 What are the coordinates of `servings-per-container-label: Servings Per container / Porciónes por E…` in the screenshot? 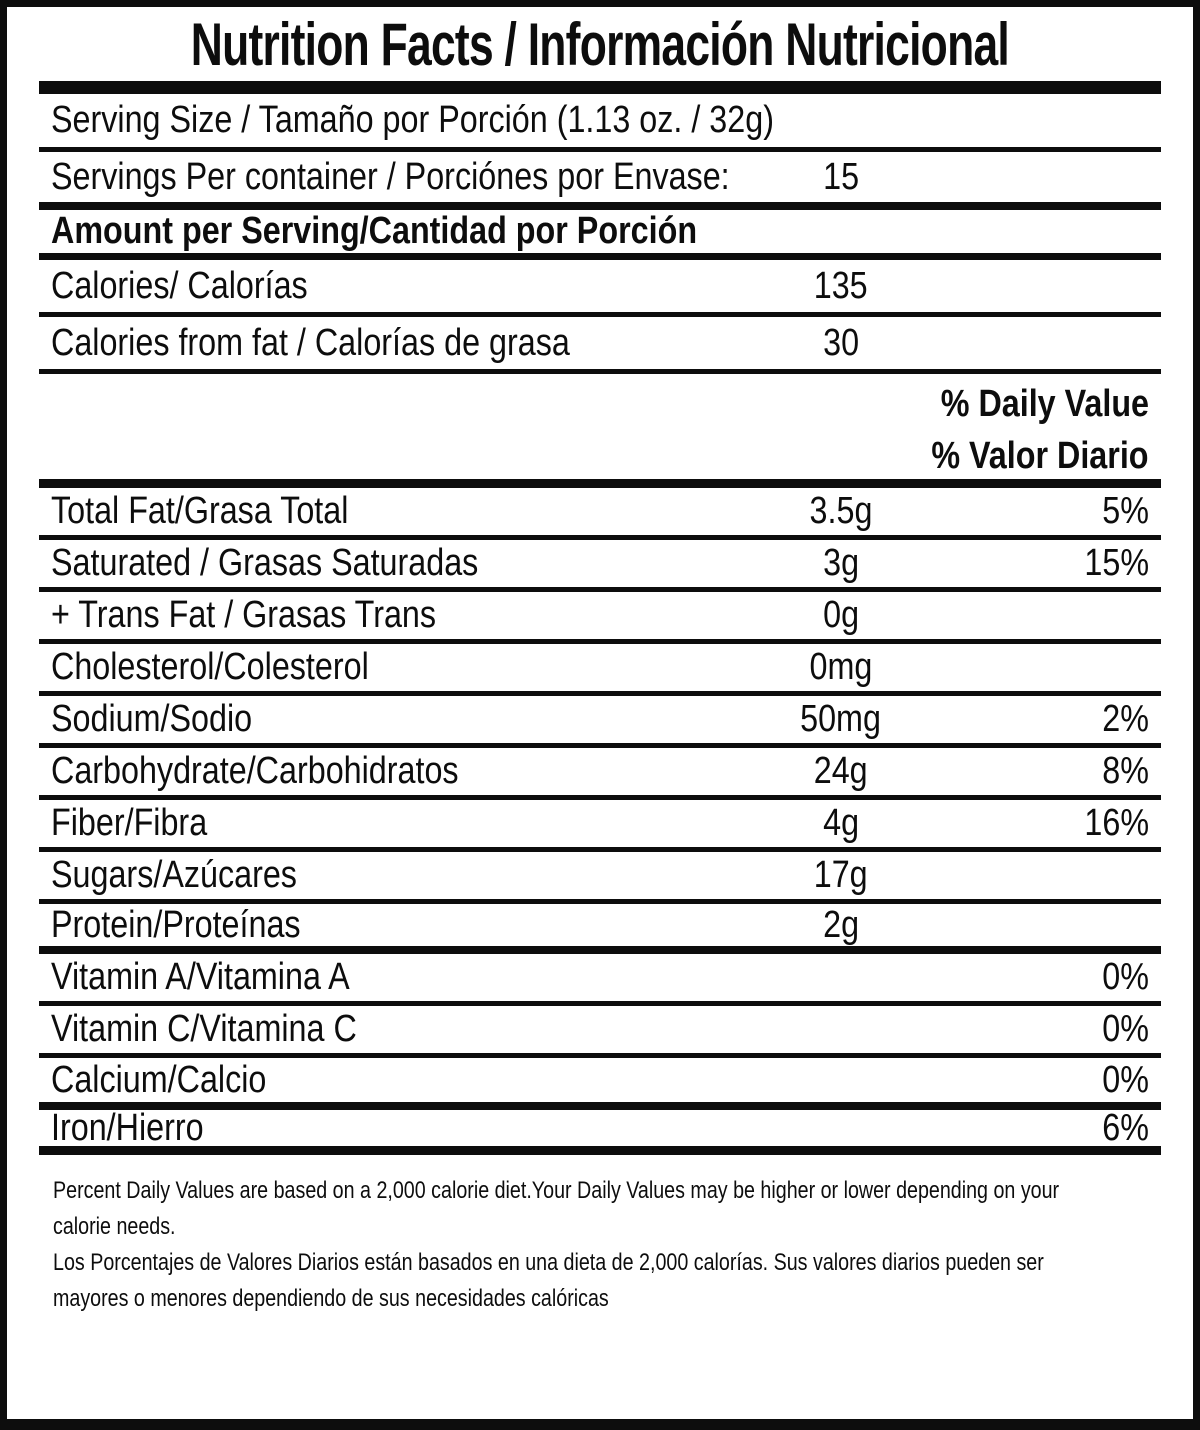 It's located at (390, 176).